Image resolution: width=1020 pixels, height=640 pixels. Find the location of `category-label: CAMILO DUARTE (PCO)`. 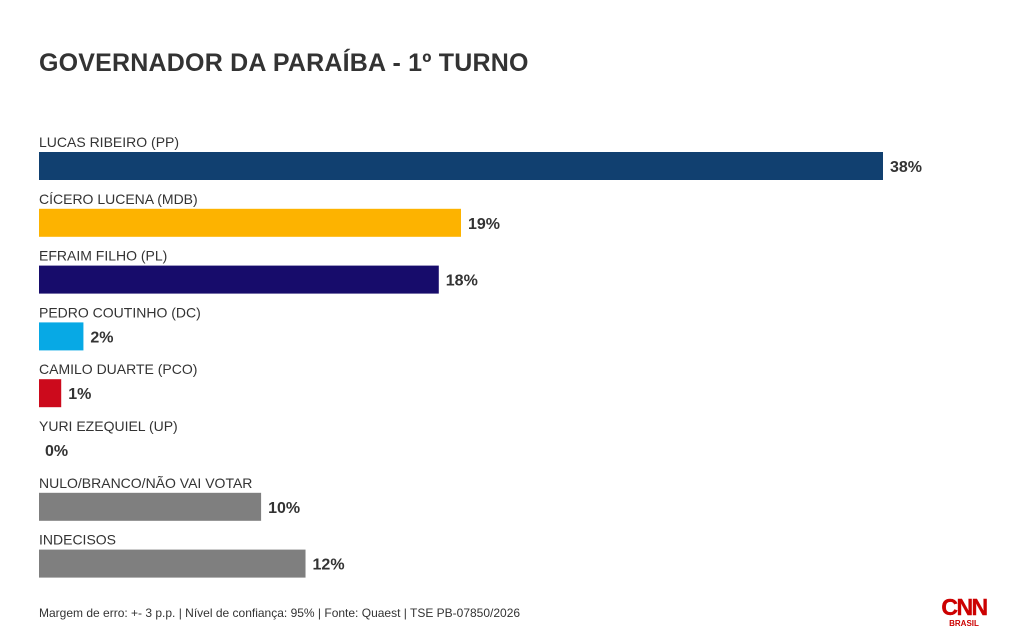

category-label: CAMILO DUARTE (PCO) is located at coordinates (118, 369).